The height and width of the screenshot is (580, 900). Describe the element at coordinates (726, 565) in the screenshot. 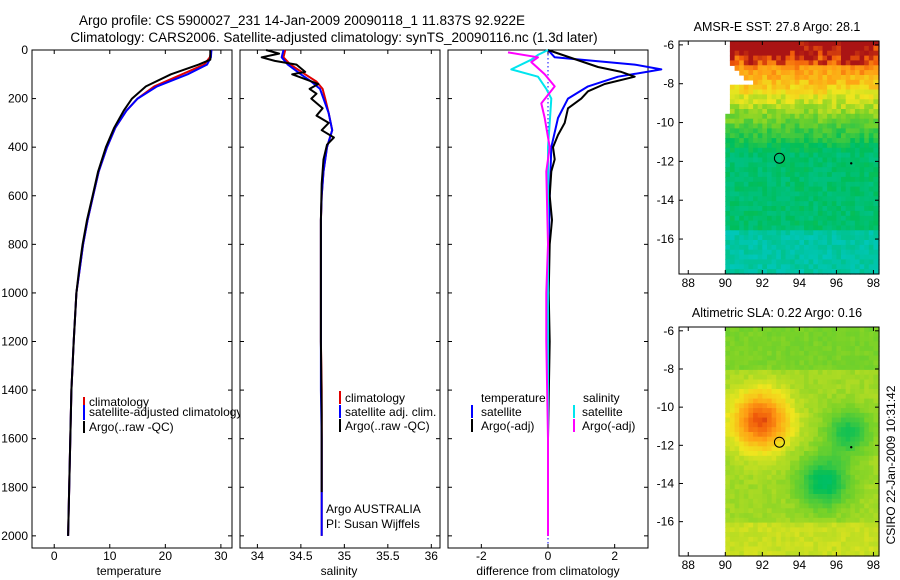

I see `map-x-tick-label: 90` at that location.